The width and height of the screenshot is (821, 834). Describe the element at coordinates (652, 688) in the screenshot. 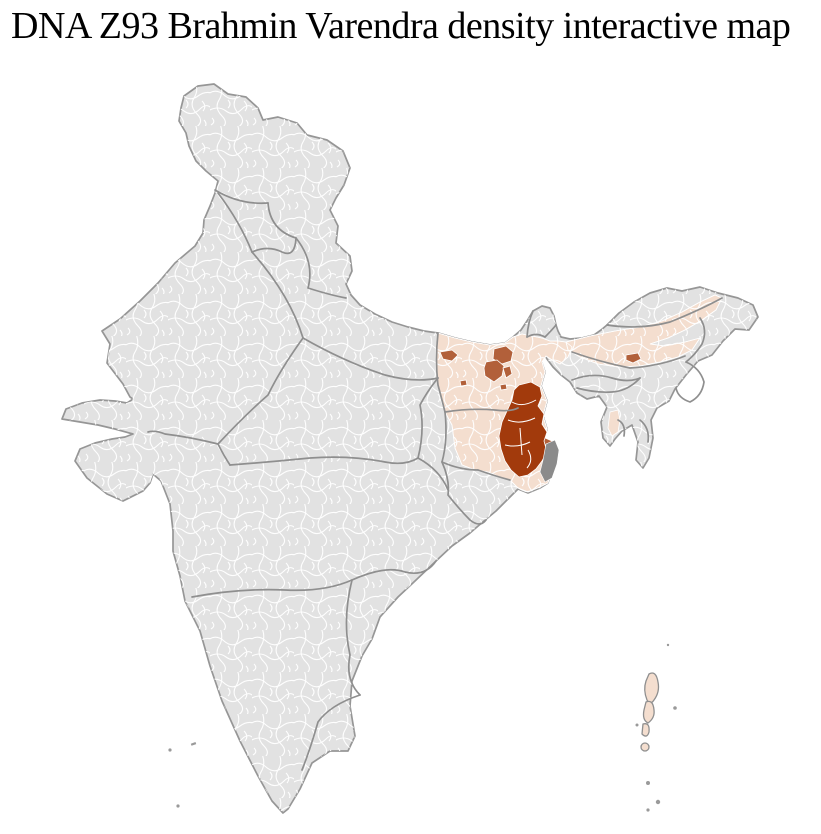

I see `island-north-andaman` at that location.